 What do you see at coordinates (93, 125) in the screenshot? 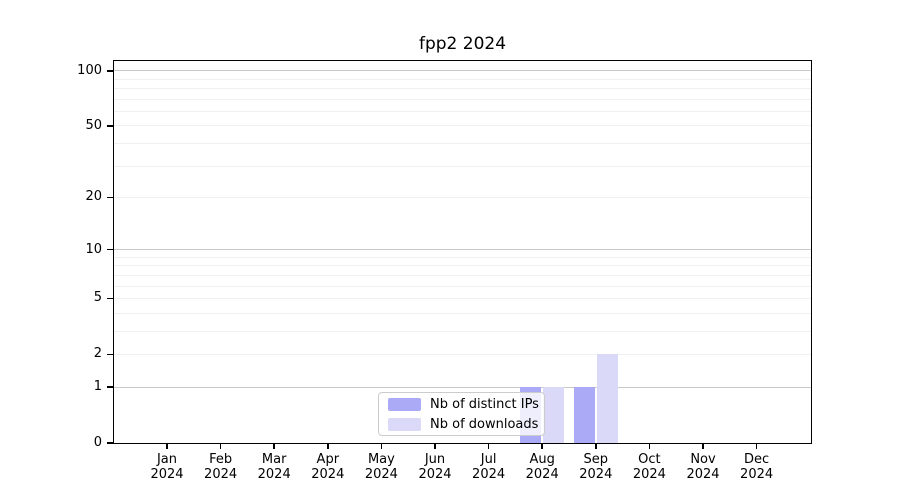
I see `y-tick-label-50: 50` at bounding box center [93, 125].